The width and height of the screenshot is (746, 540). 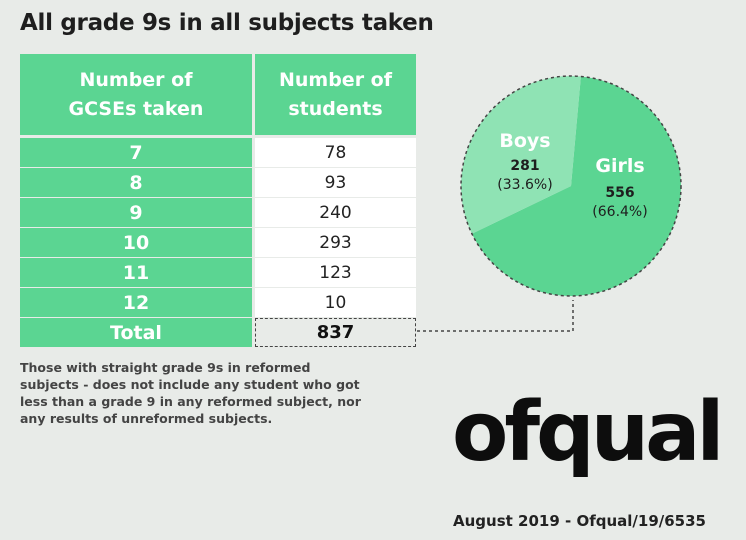 I want to click on girls-count: 556, so click(x=619, y=193).